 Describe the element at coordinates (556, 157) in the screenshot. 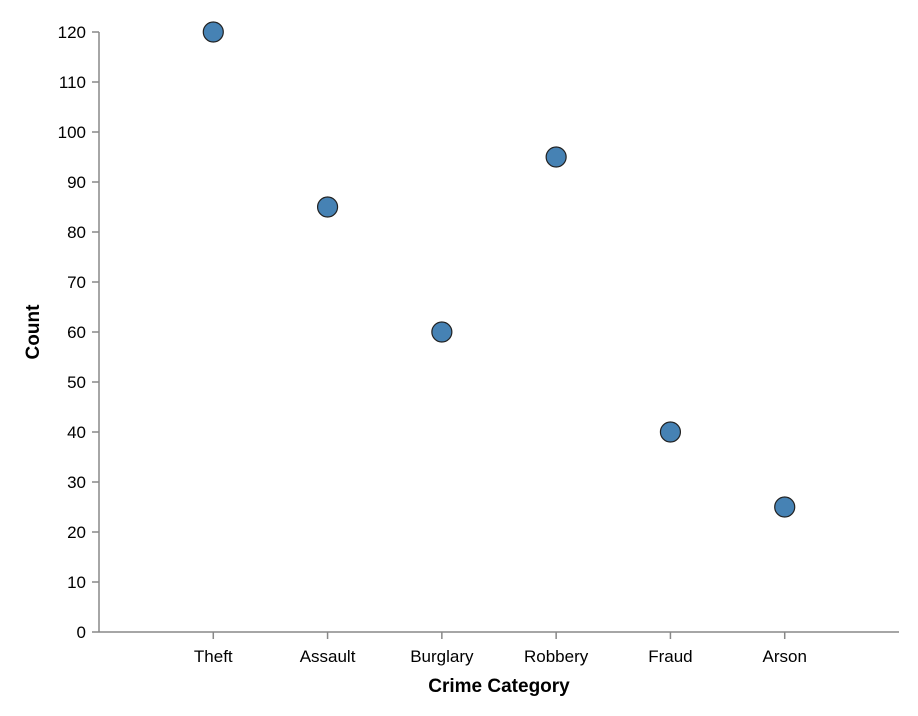

I see `data-point-robbery` at that location.